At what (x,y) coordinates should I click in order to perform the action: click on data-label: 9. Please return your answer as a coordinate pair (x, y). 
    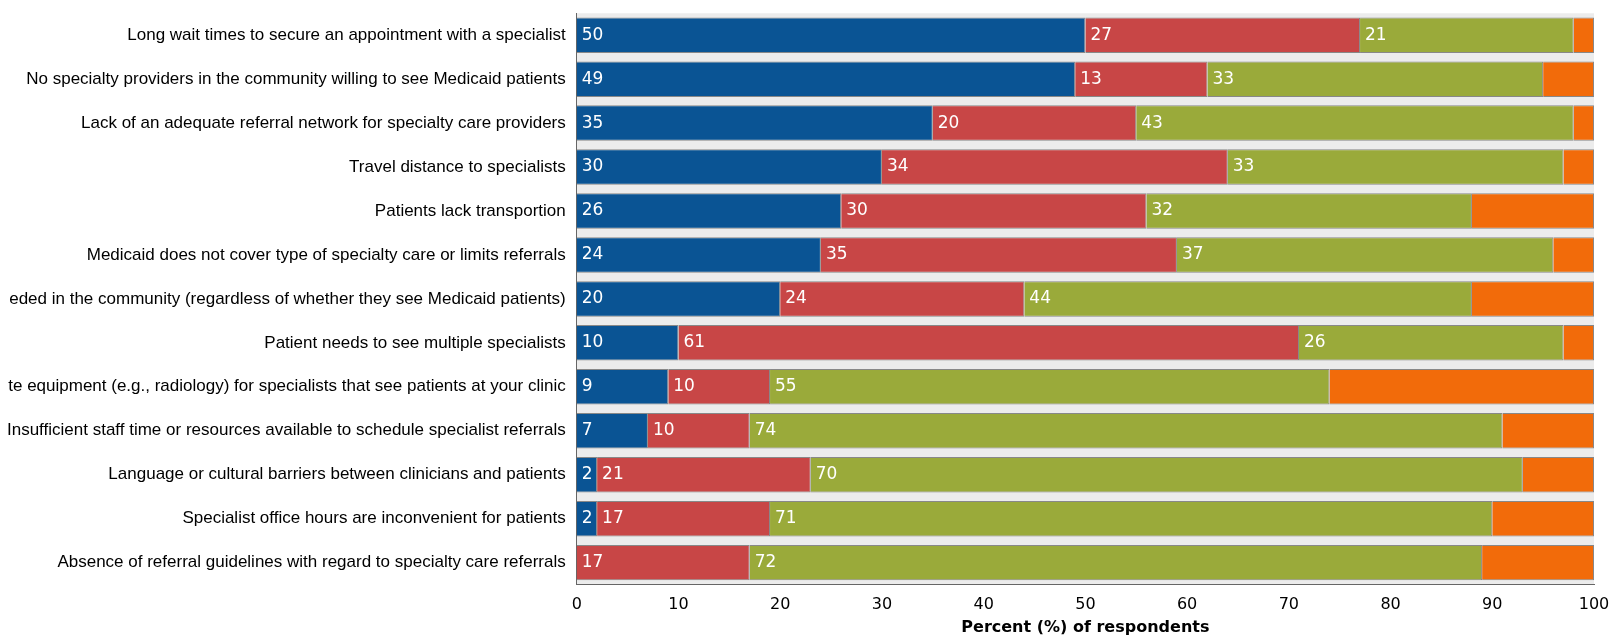
    Looking at the image, I should click on (587, 385).